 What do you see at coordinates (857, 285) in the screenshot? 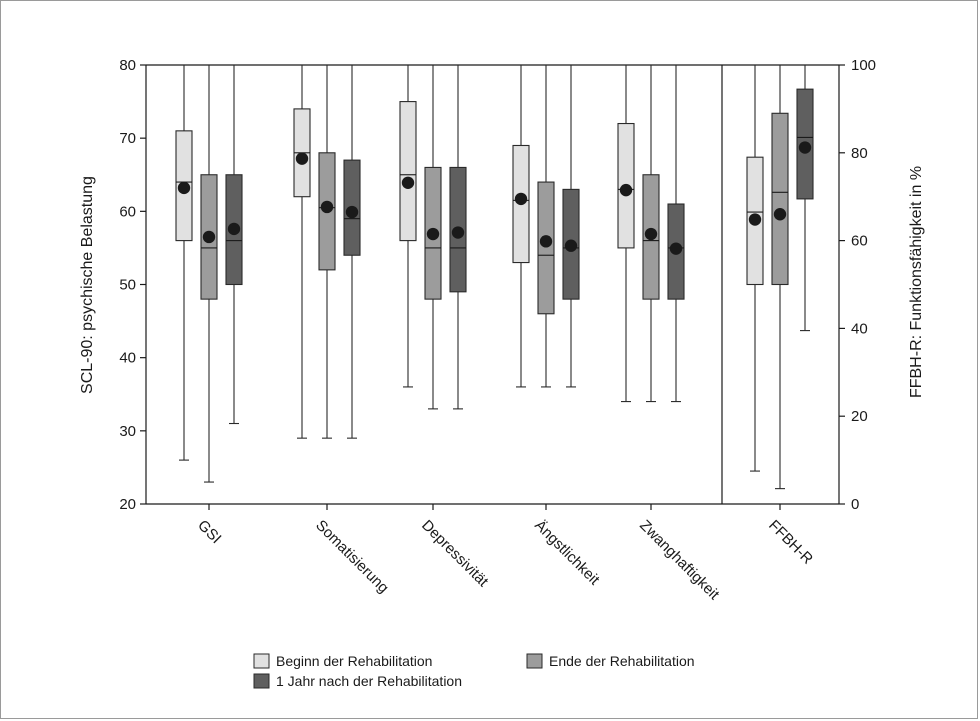
I see `right-y-ticks: 0 20 40 60 80 100` at bounding box center [857, 285].